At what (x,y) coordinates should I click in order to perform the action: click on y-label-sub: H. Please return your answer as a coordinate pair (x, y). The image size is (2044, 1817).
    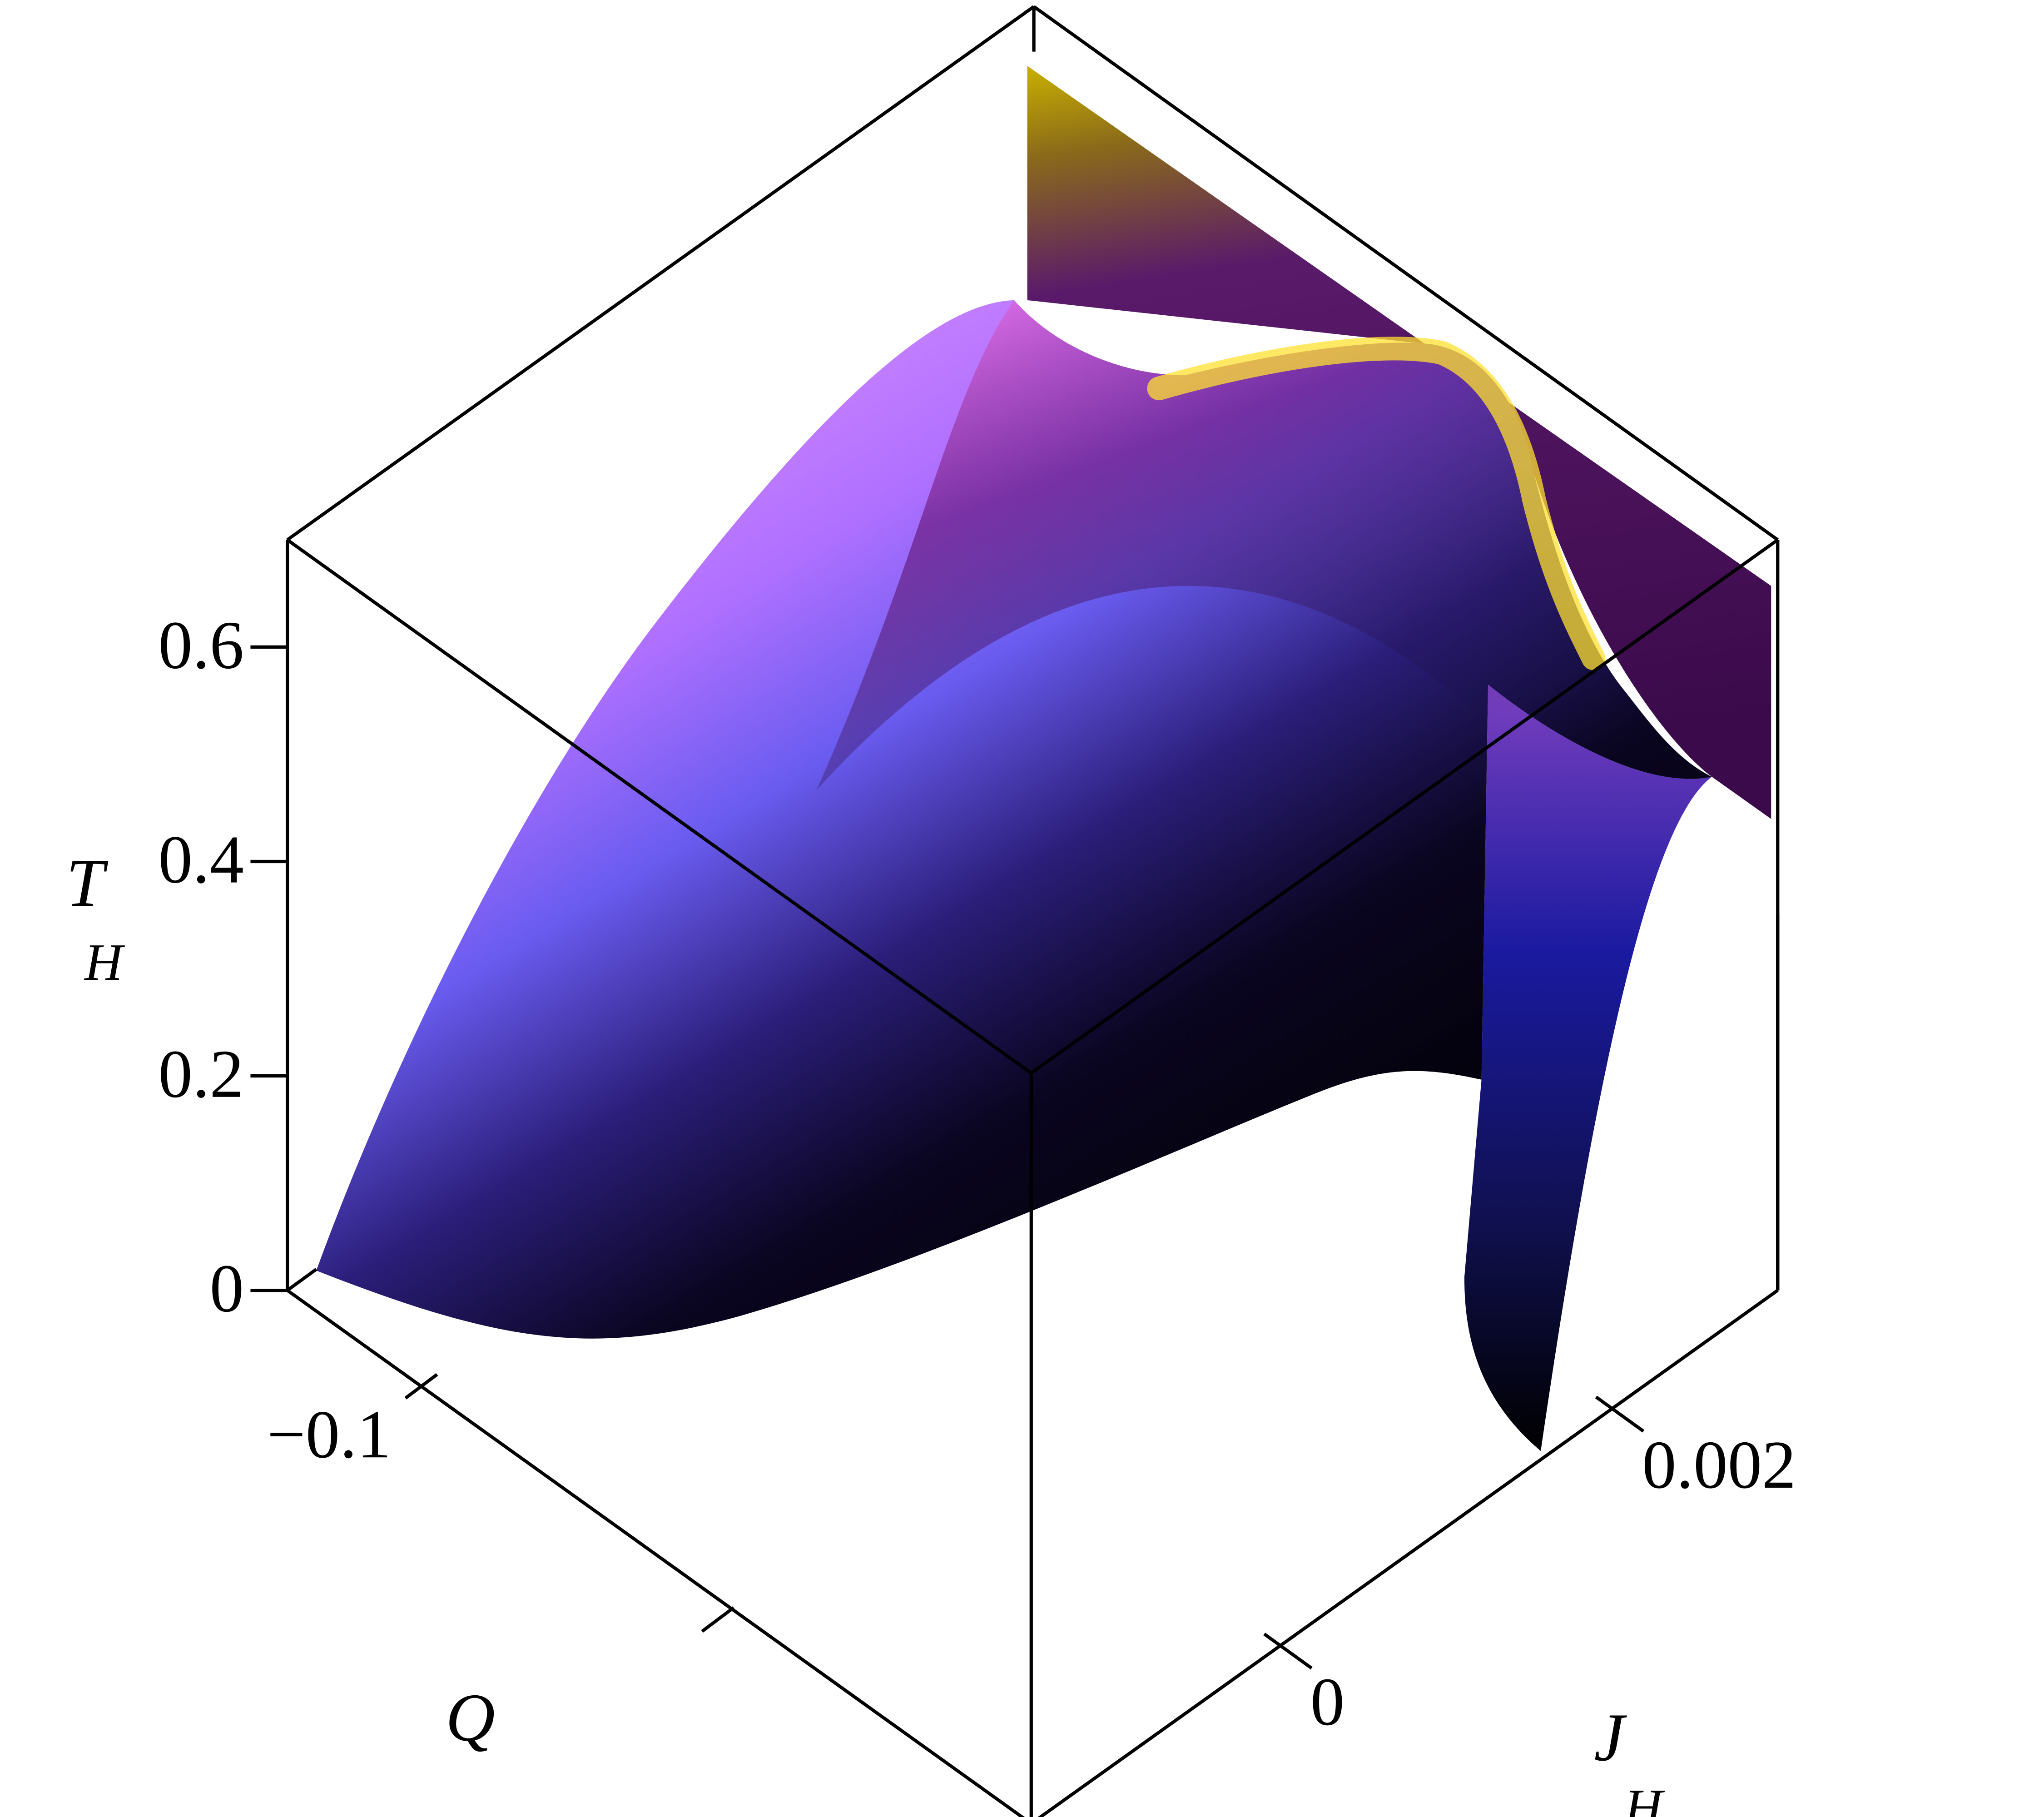
    Looking at the image, I should click on (1644, 1798).